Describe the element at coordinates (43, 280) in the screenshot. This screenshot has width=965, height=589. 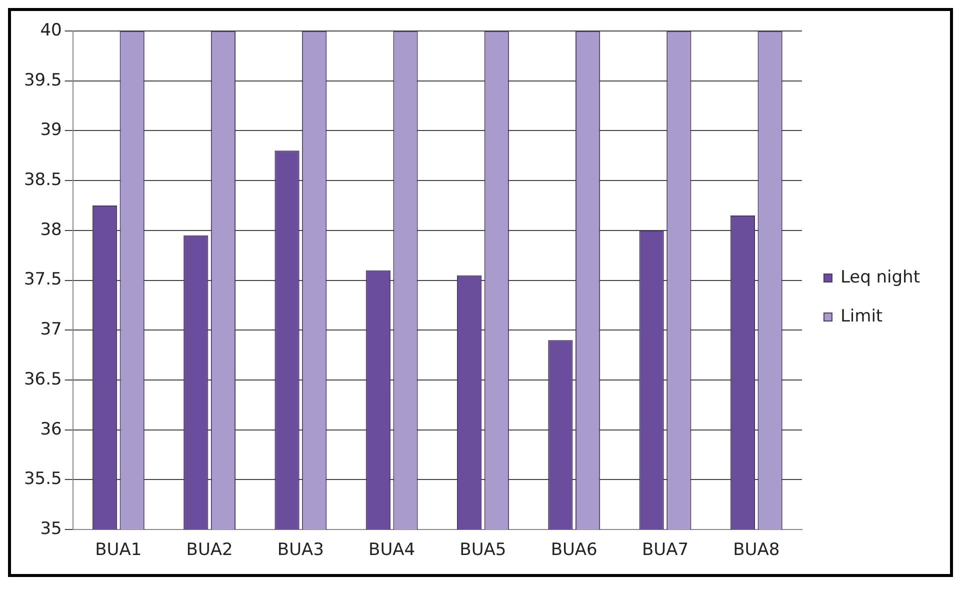
I see `y-tick-label: 37.5` at that location.